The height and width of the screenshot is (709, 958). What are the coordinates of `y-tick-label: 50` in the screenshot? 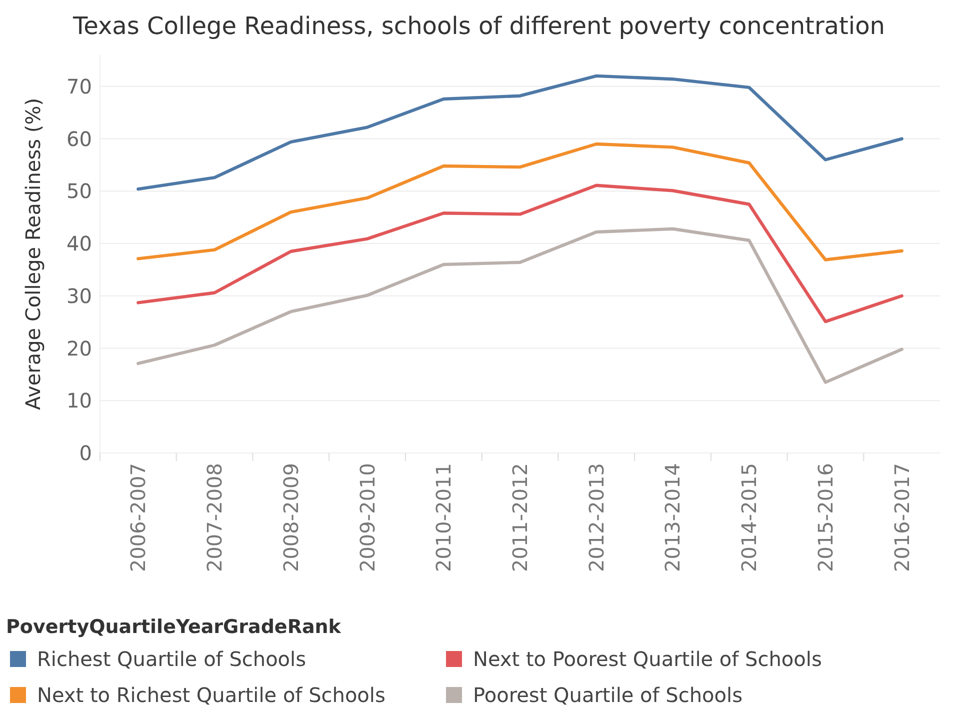 It's located at (79, 191).